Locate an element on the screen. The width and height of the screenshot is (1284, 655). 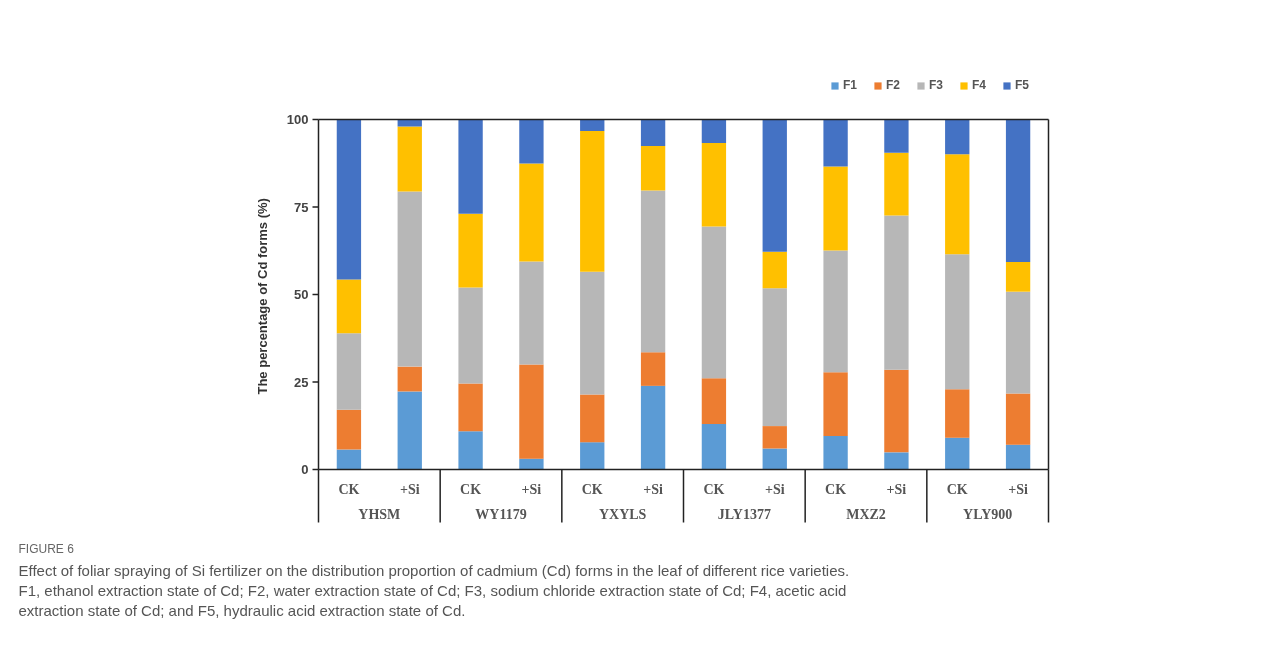
text: WY1179 is located at coordinates (501, 514).